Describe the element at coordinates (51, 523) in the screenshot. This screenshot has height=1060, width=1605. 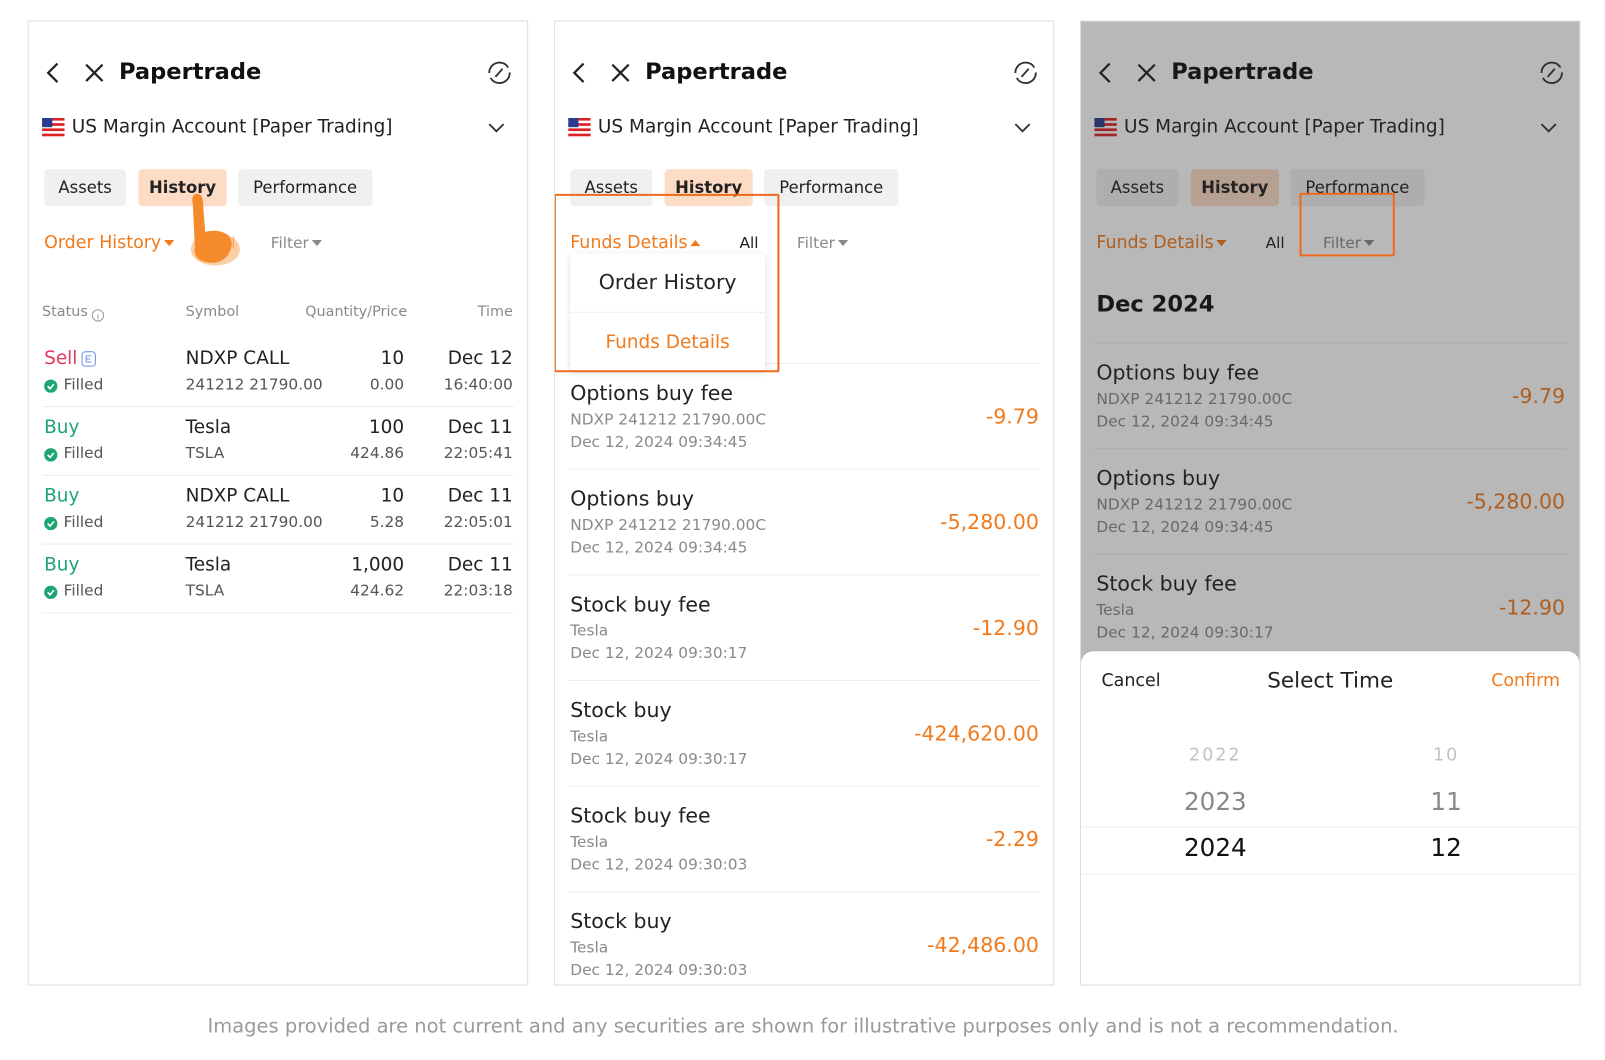
I see `filled-icon` at that location.